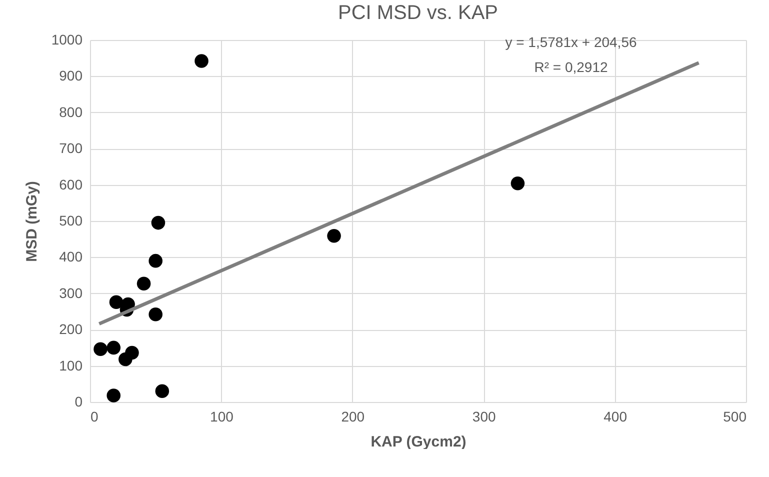 This screenshot has height=477, width=769. What do you see at coordinates (71, 256) in the screenshot?
I see `y-tick-label: 400` at bounding box center [71, 256].